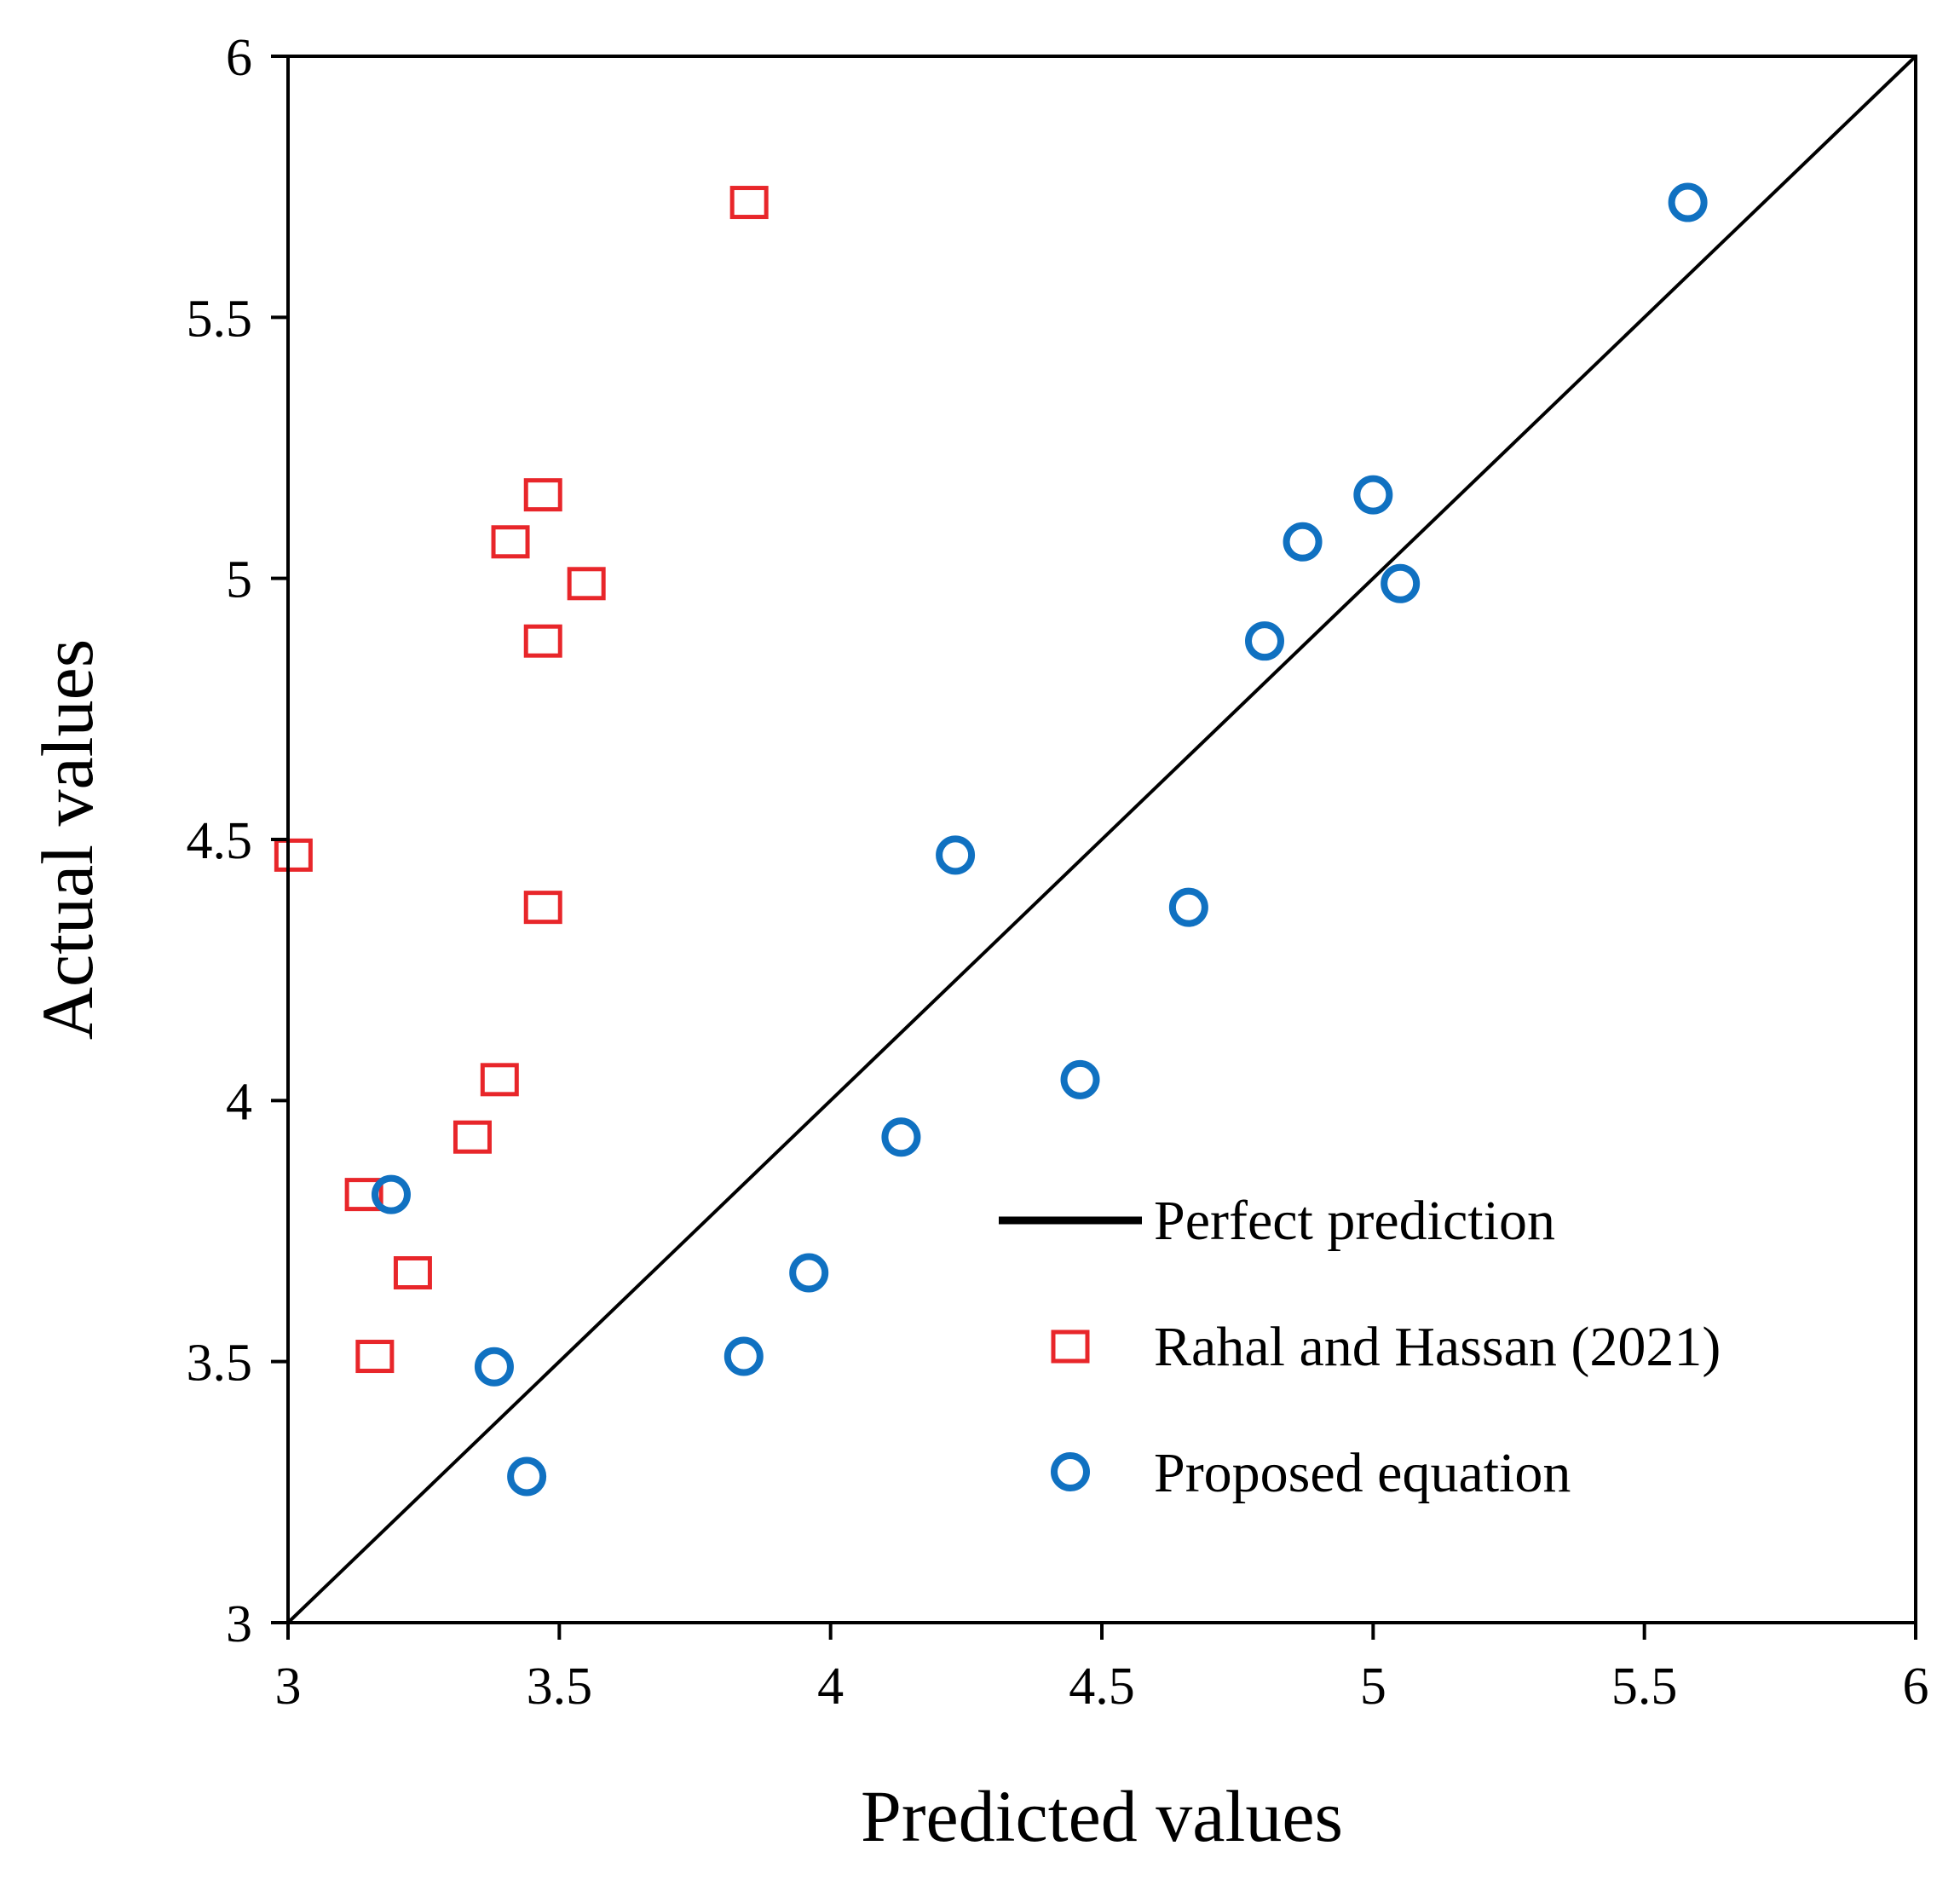  What do you see at coordinates (239, 58) in the screenshot?
I see `y-tick-label: 6` at bounding box center [239, 58].